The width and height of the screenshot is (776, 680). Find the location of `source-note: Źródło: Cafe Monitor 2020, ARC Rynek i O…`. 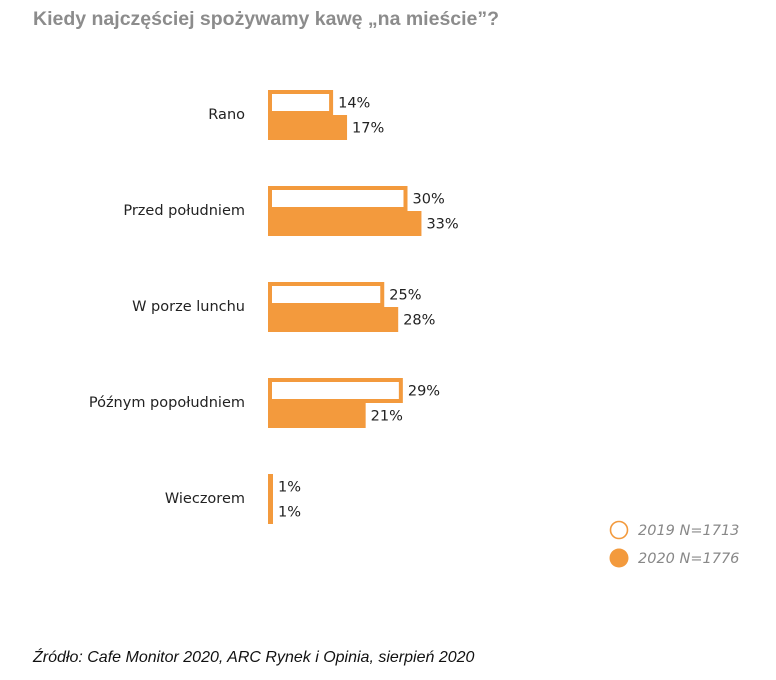

source-note: Źródło: Cafe Monitor 2020, ARC Rynek i O… is located at coordinates (254, 657).